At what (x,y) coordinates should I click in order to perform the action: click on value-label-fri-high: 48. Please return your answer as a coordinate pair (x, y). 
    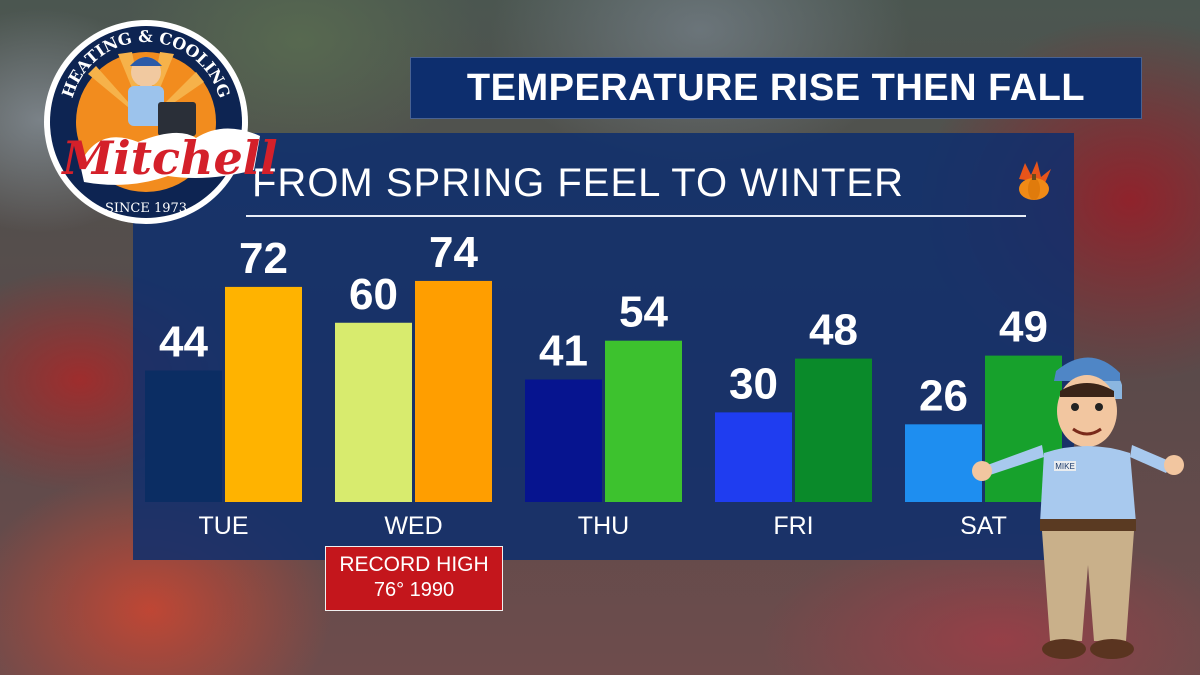
    Looking at the image, I should click on (833, 330).